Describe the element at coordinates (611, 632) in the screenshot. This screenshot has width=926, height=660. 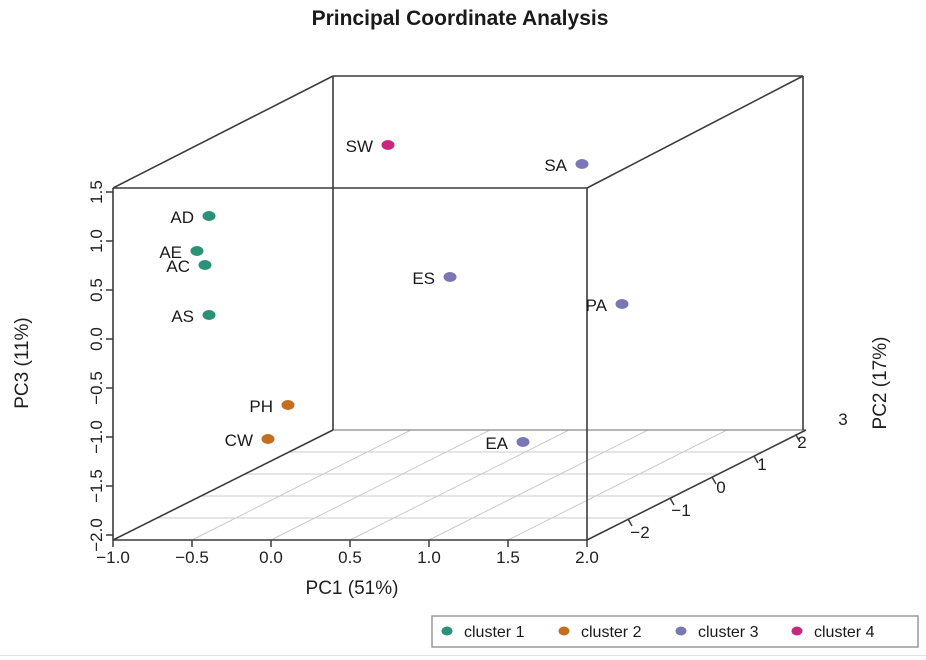
I see `legend-item-label: cluster 2` at that location.